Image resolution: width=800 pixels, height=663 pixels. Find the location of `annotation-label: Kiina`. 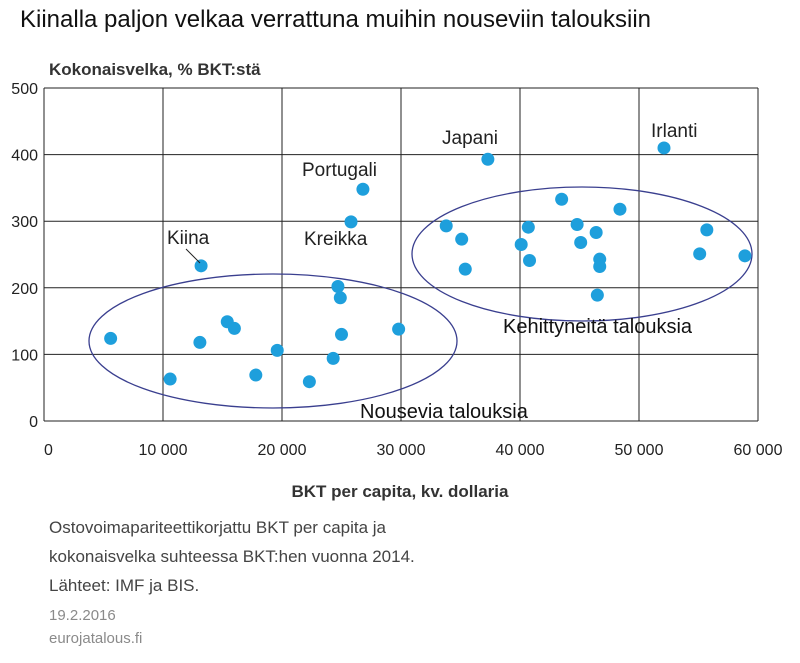

annotation-label: Kiina is located at coordinates (188, 238).